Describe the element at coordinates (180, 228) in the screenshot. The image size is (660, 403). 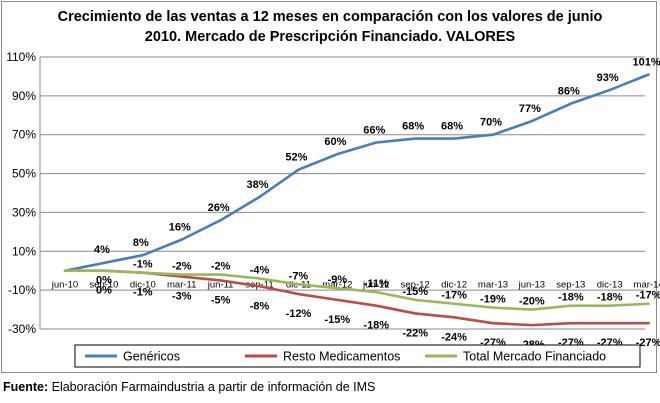
I see `data-label: 16%` at that location.